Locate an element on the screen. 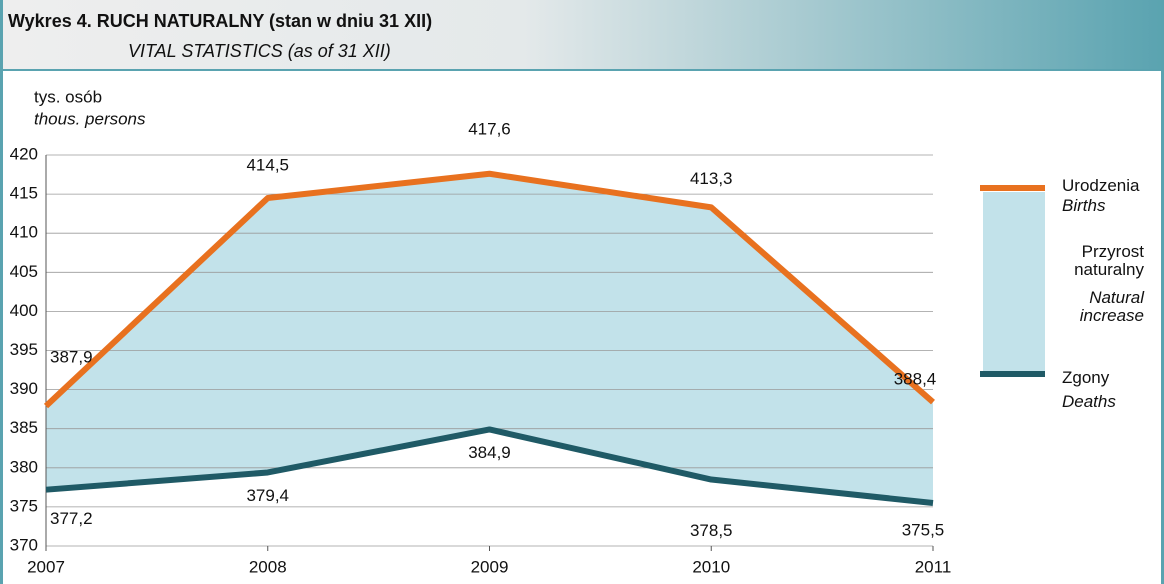 The width and height of the screenshot is (1164, 584). y-tick-label: 410 is located at coordinates (24, 232).